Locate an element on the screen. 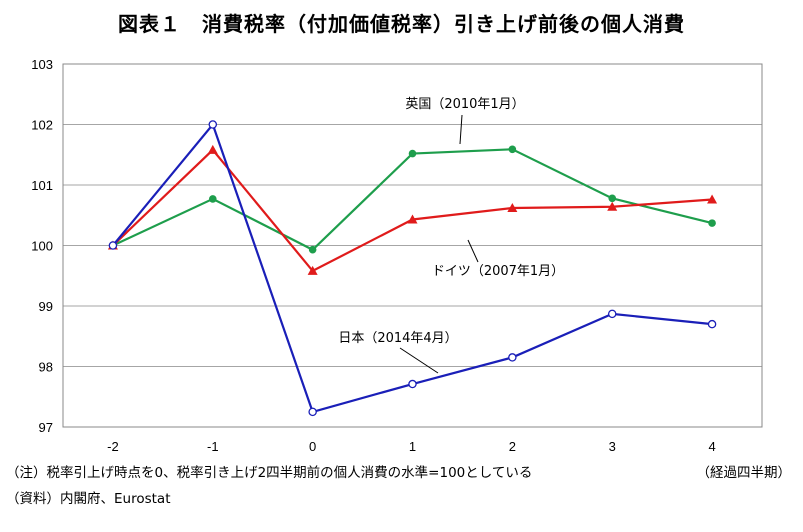  x-tick-label: 4 is located at coordinates (711, 446).